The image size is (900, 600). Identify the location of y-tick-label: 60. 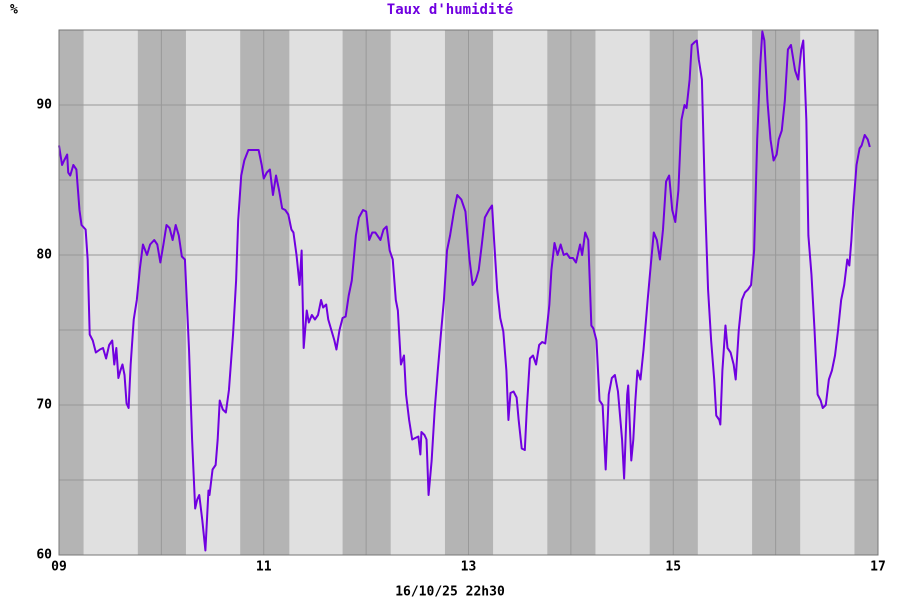
(44, 555).